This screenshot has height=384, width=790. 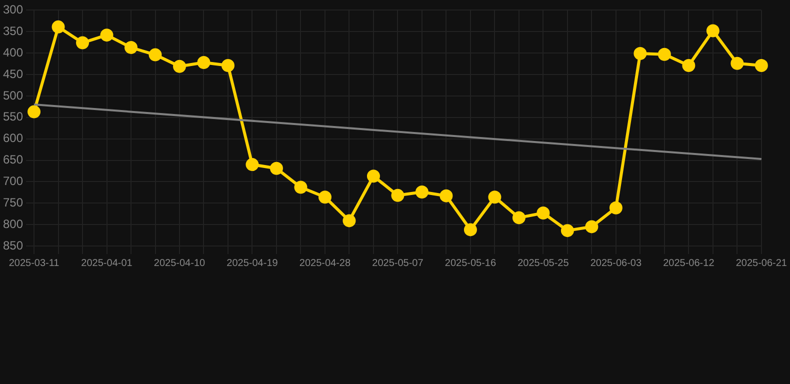 What do you see at coordinates (180, 263) in the screenshot?
I see `x-tick-label: 2025-04-10` at bounding box center [180, 263].